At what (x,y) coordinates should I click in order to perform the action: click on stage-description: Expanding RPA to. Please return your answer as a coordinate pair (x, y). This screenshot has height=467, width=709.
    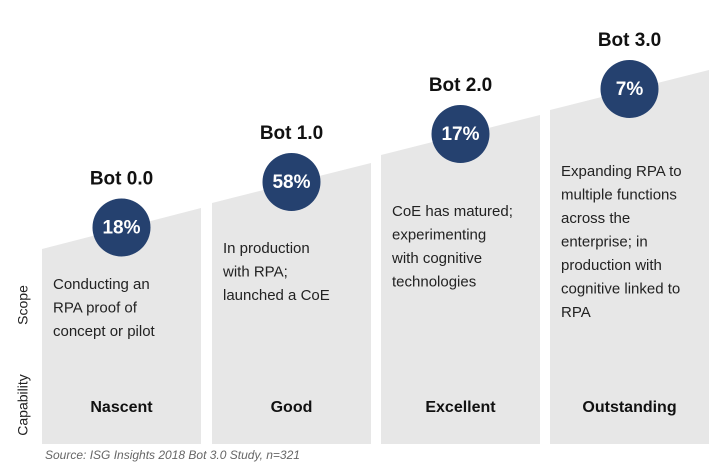
    Looking at the image, I should click on (621, 171).